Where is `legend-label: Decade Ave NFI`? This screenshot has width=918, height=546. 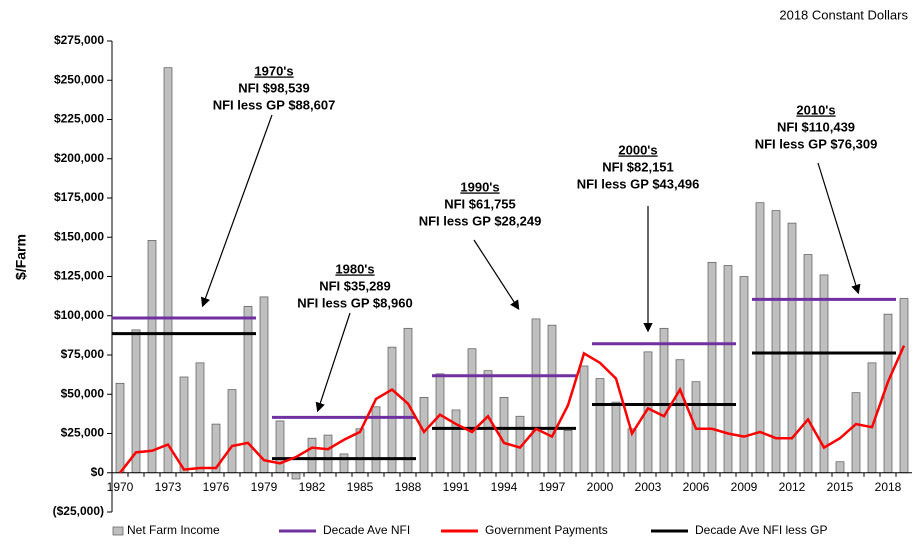
legend-label: Decade Ave NFI is located at coordinates (366, 530).